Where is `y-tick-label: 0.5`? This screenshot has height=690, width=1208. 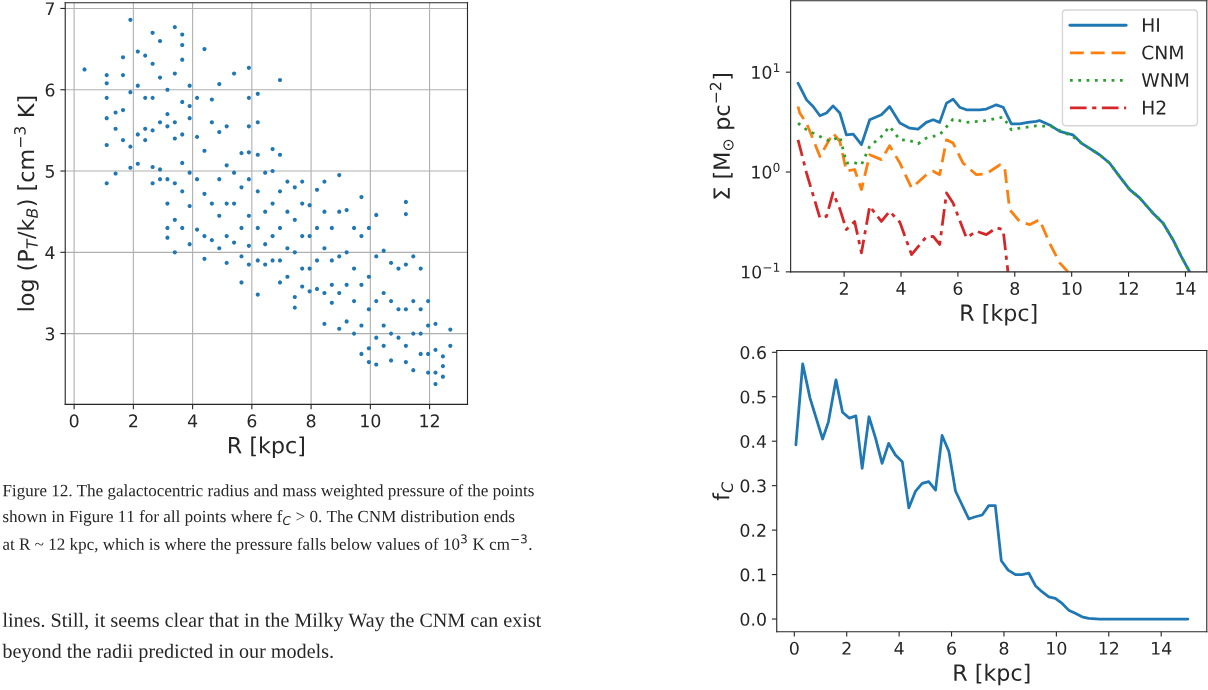 y-tick-label: 0.5 is located at coordinates (753, 397).